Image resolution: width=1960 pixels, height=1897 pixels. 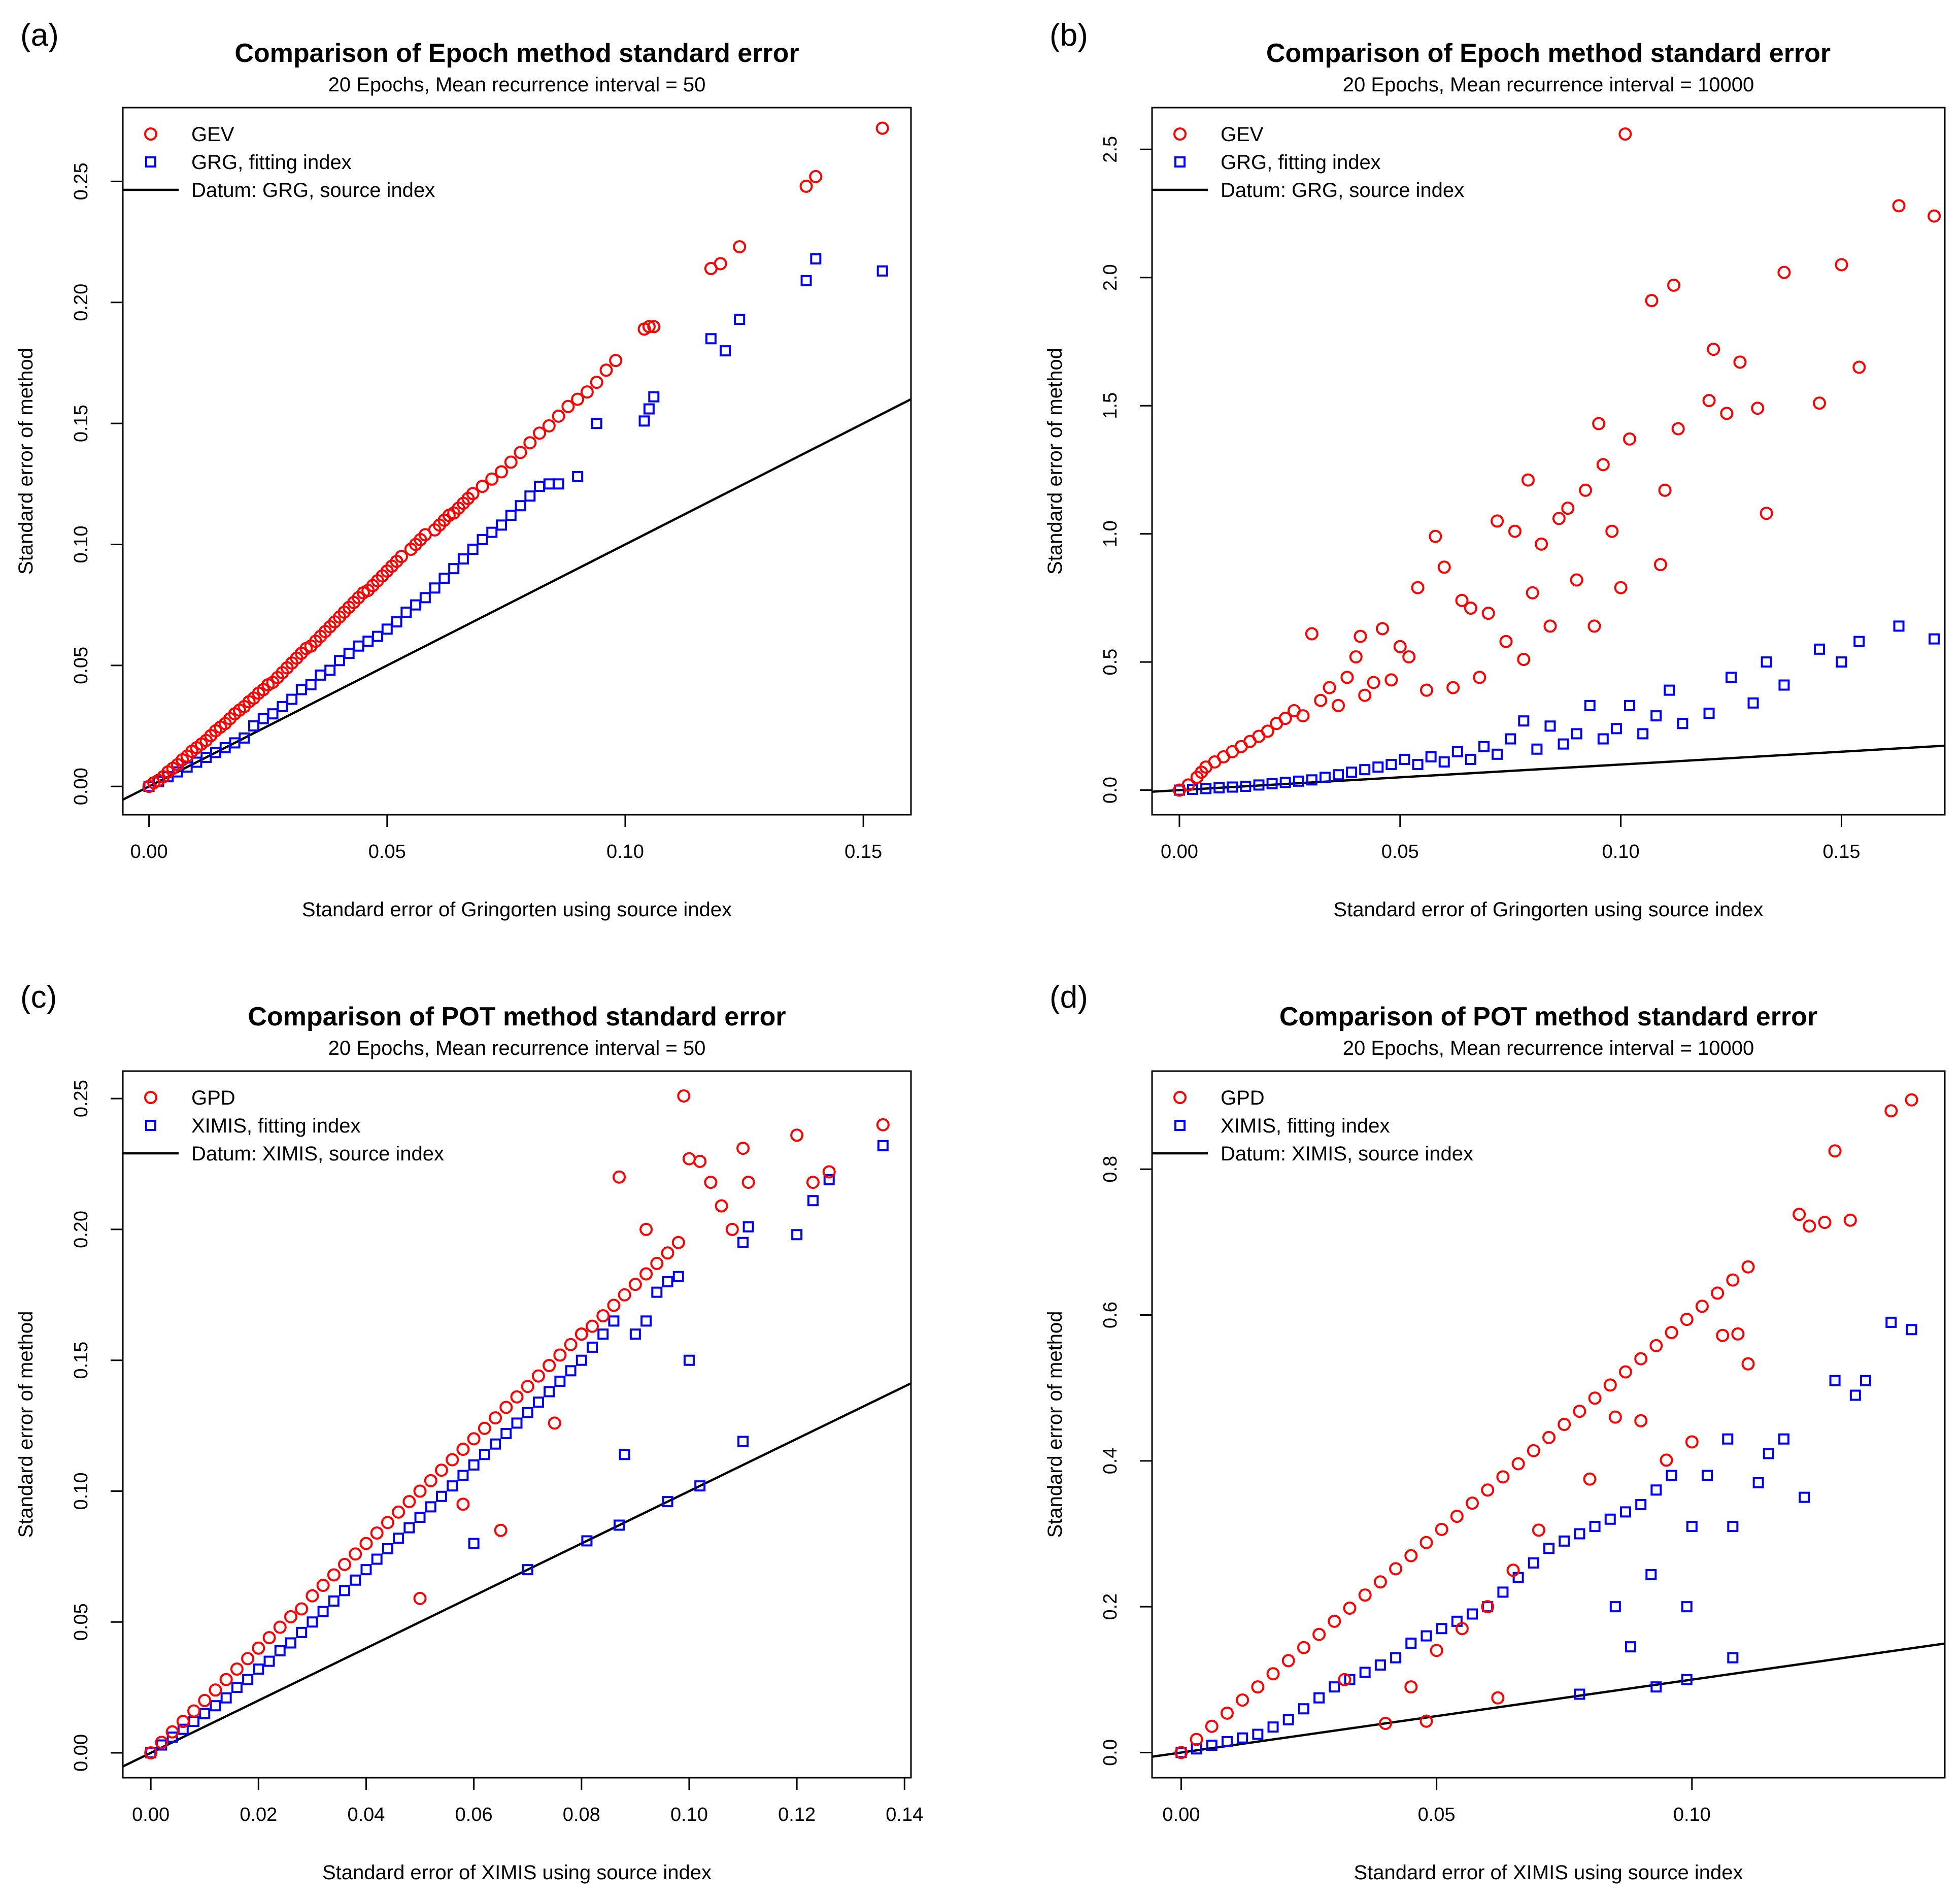 What do you see at coordinates (81, 665) in the screenshot?
I see `y-tick-label: 0.05` at bounding box center [81, 665].